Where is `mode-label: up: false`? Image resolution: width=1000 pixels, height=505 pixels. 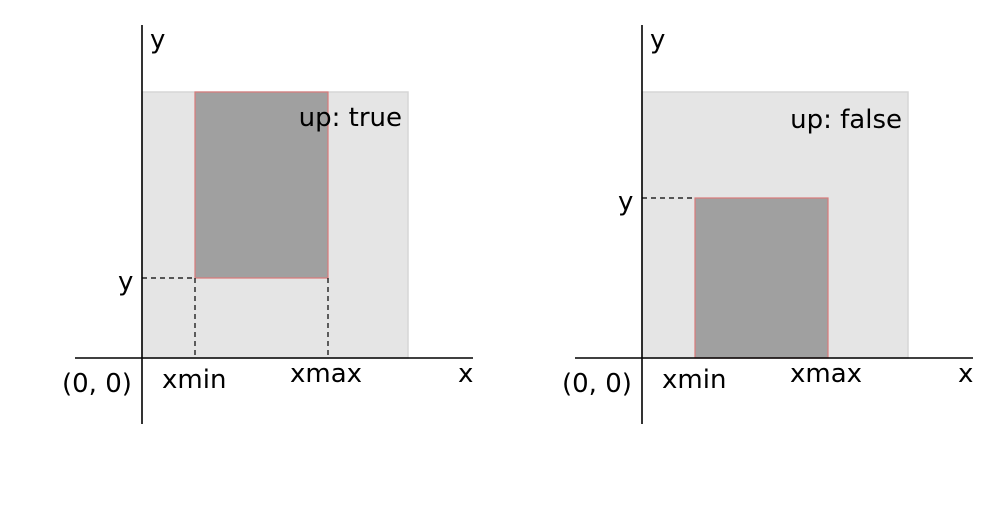 mode-label: up: false is located at coordinates (846, 120).